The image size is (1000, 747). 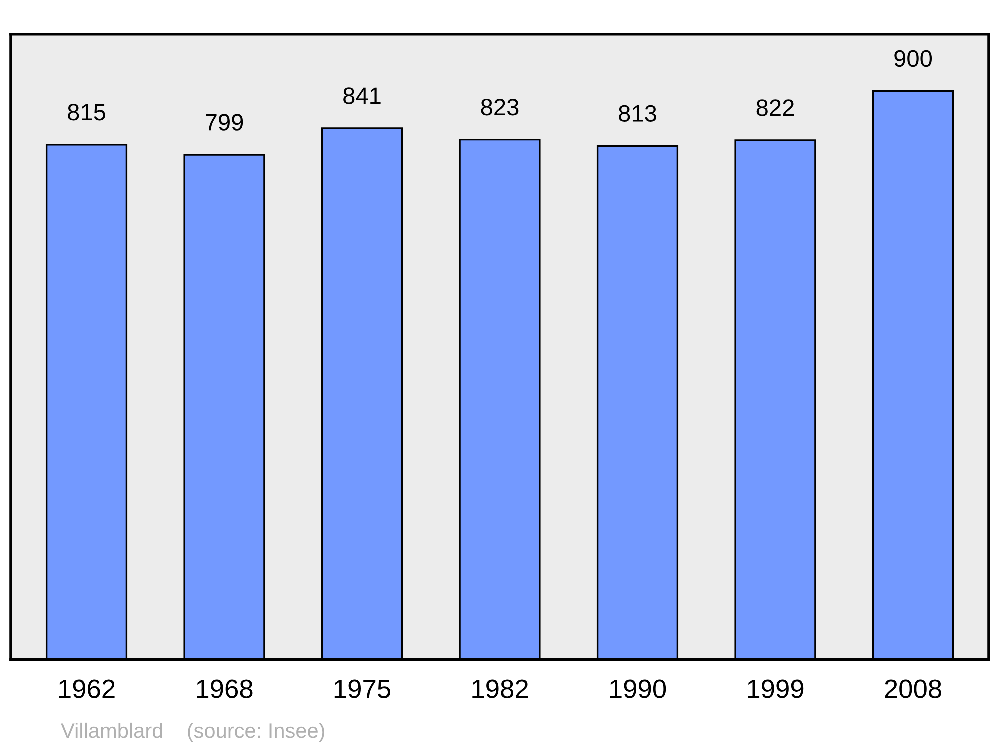 What do you see at coordinates (87, 112) in the screenshot?
I see `data-label: 815` at bounding box center [87, 112].